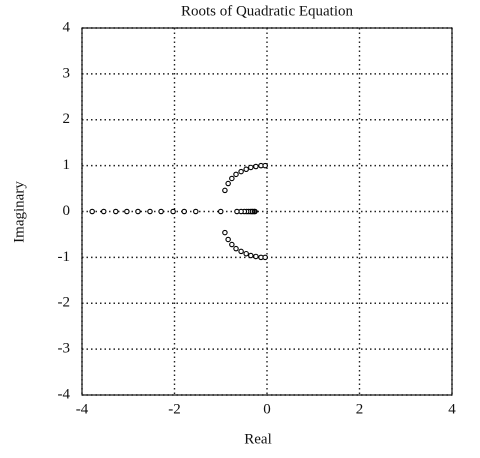  I want to click on y-tick-label: 1, so click(67, 165).